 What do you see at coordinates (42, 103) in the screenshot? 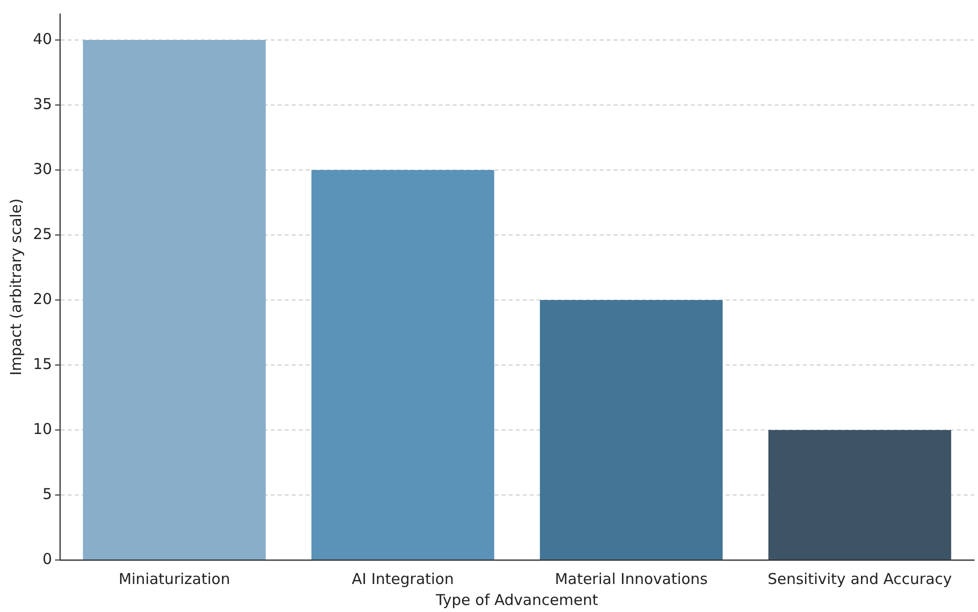
I see `y-tick-label: 35` at bounding box center [42, 103].